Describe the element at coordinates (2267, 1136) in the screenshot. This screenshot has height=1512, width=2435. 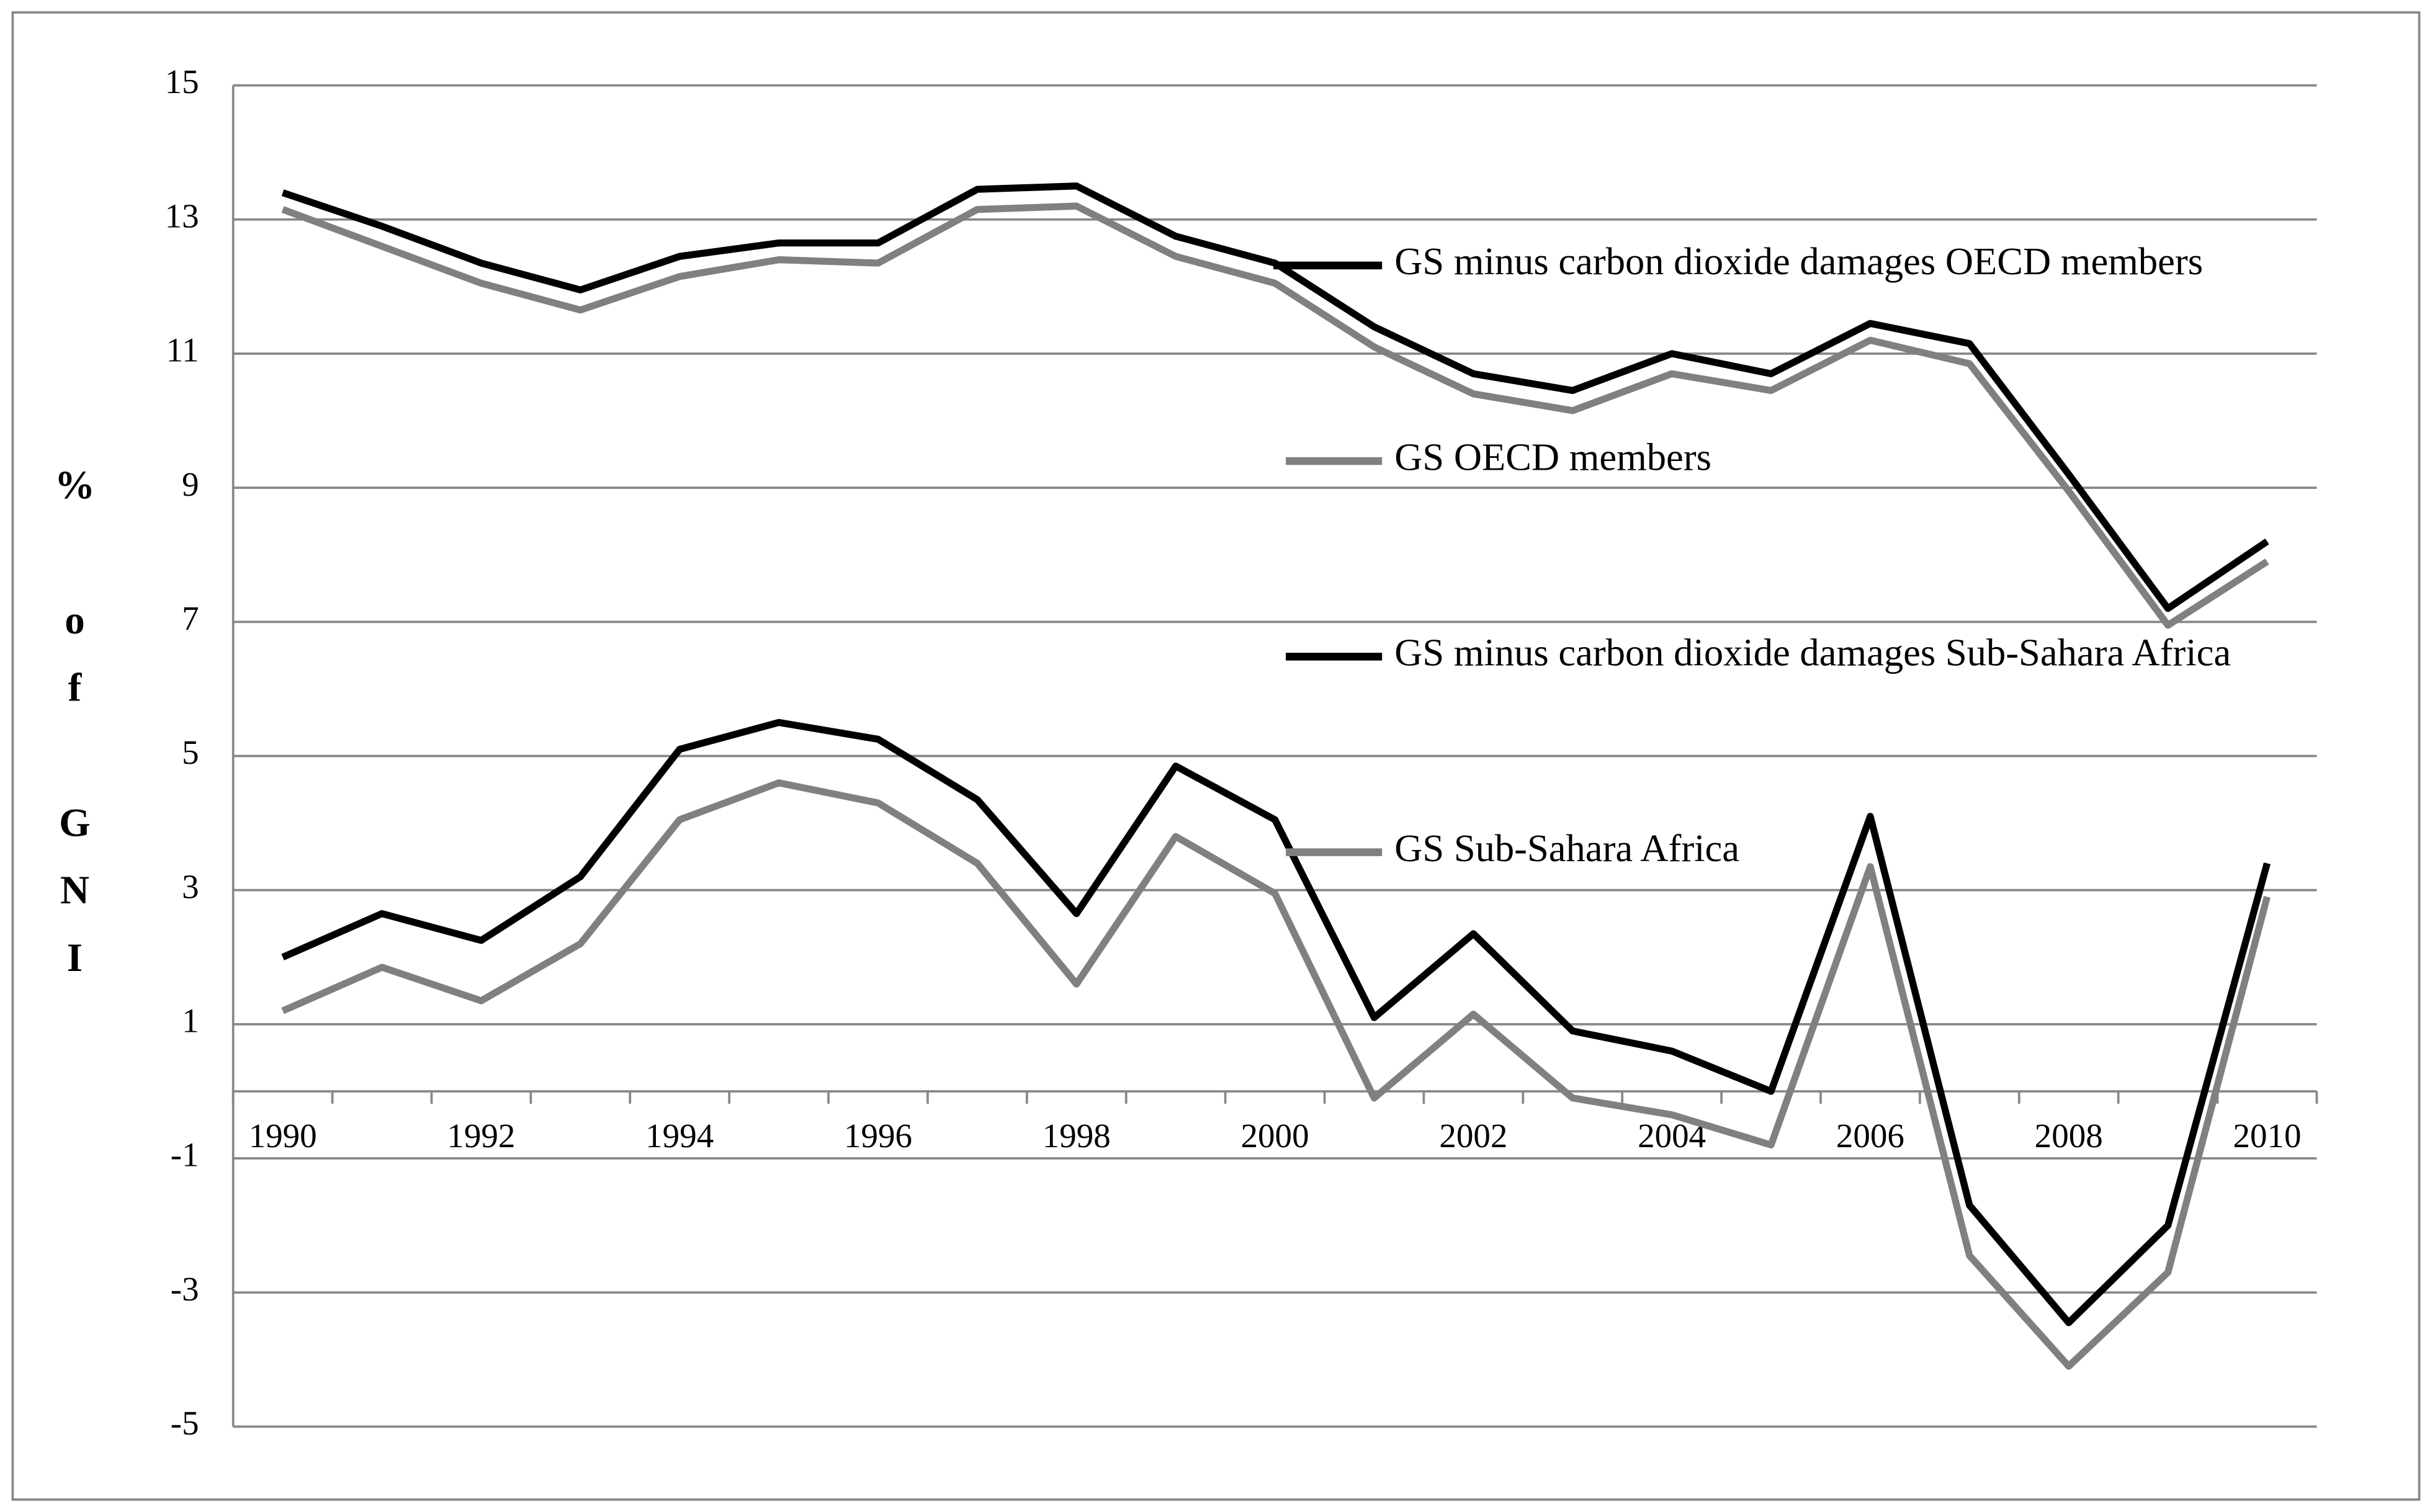
I see `x-tick-label: 2010` at that location.